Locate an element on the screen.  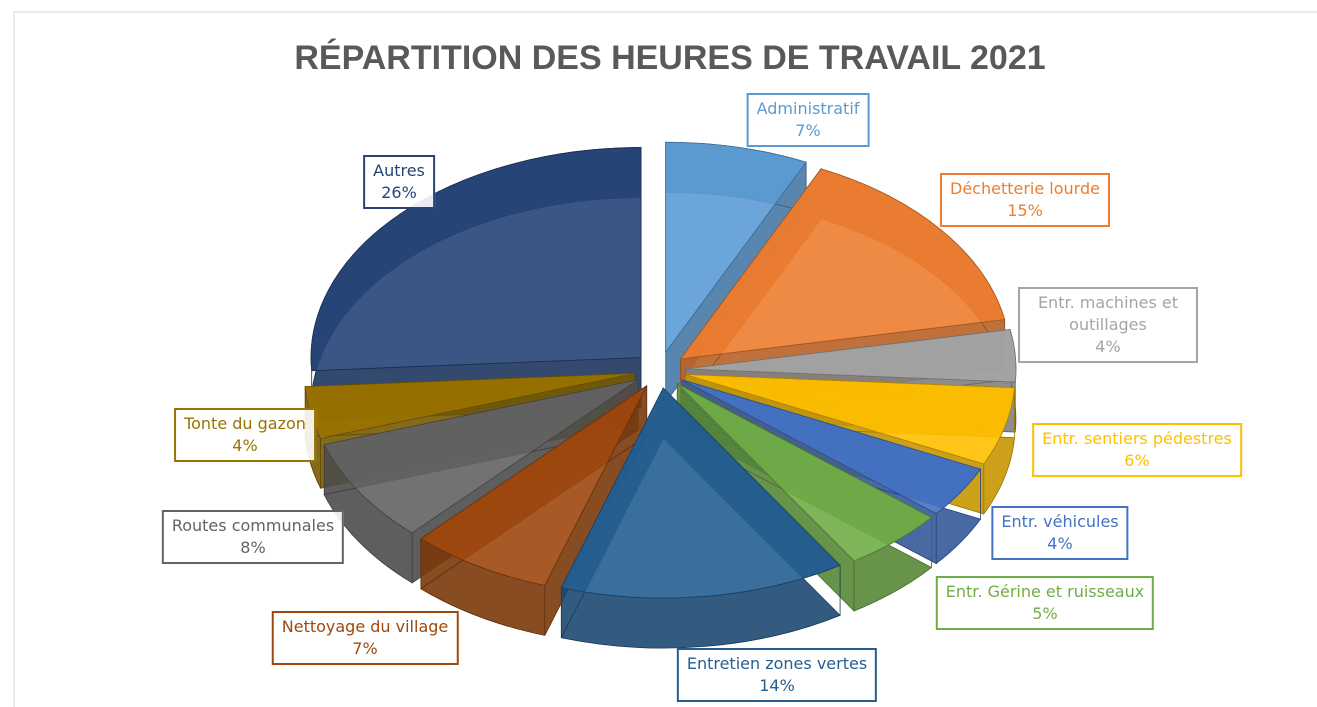
category-label: Administratif is located at coordinates (808, 108).